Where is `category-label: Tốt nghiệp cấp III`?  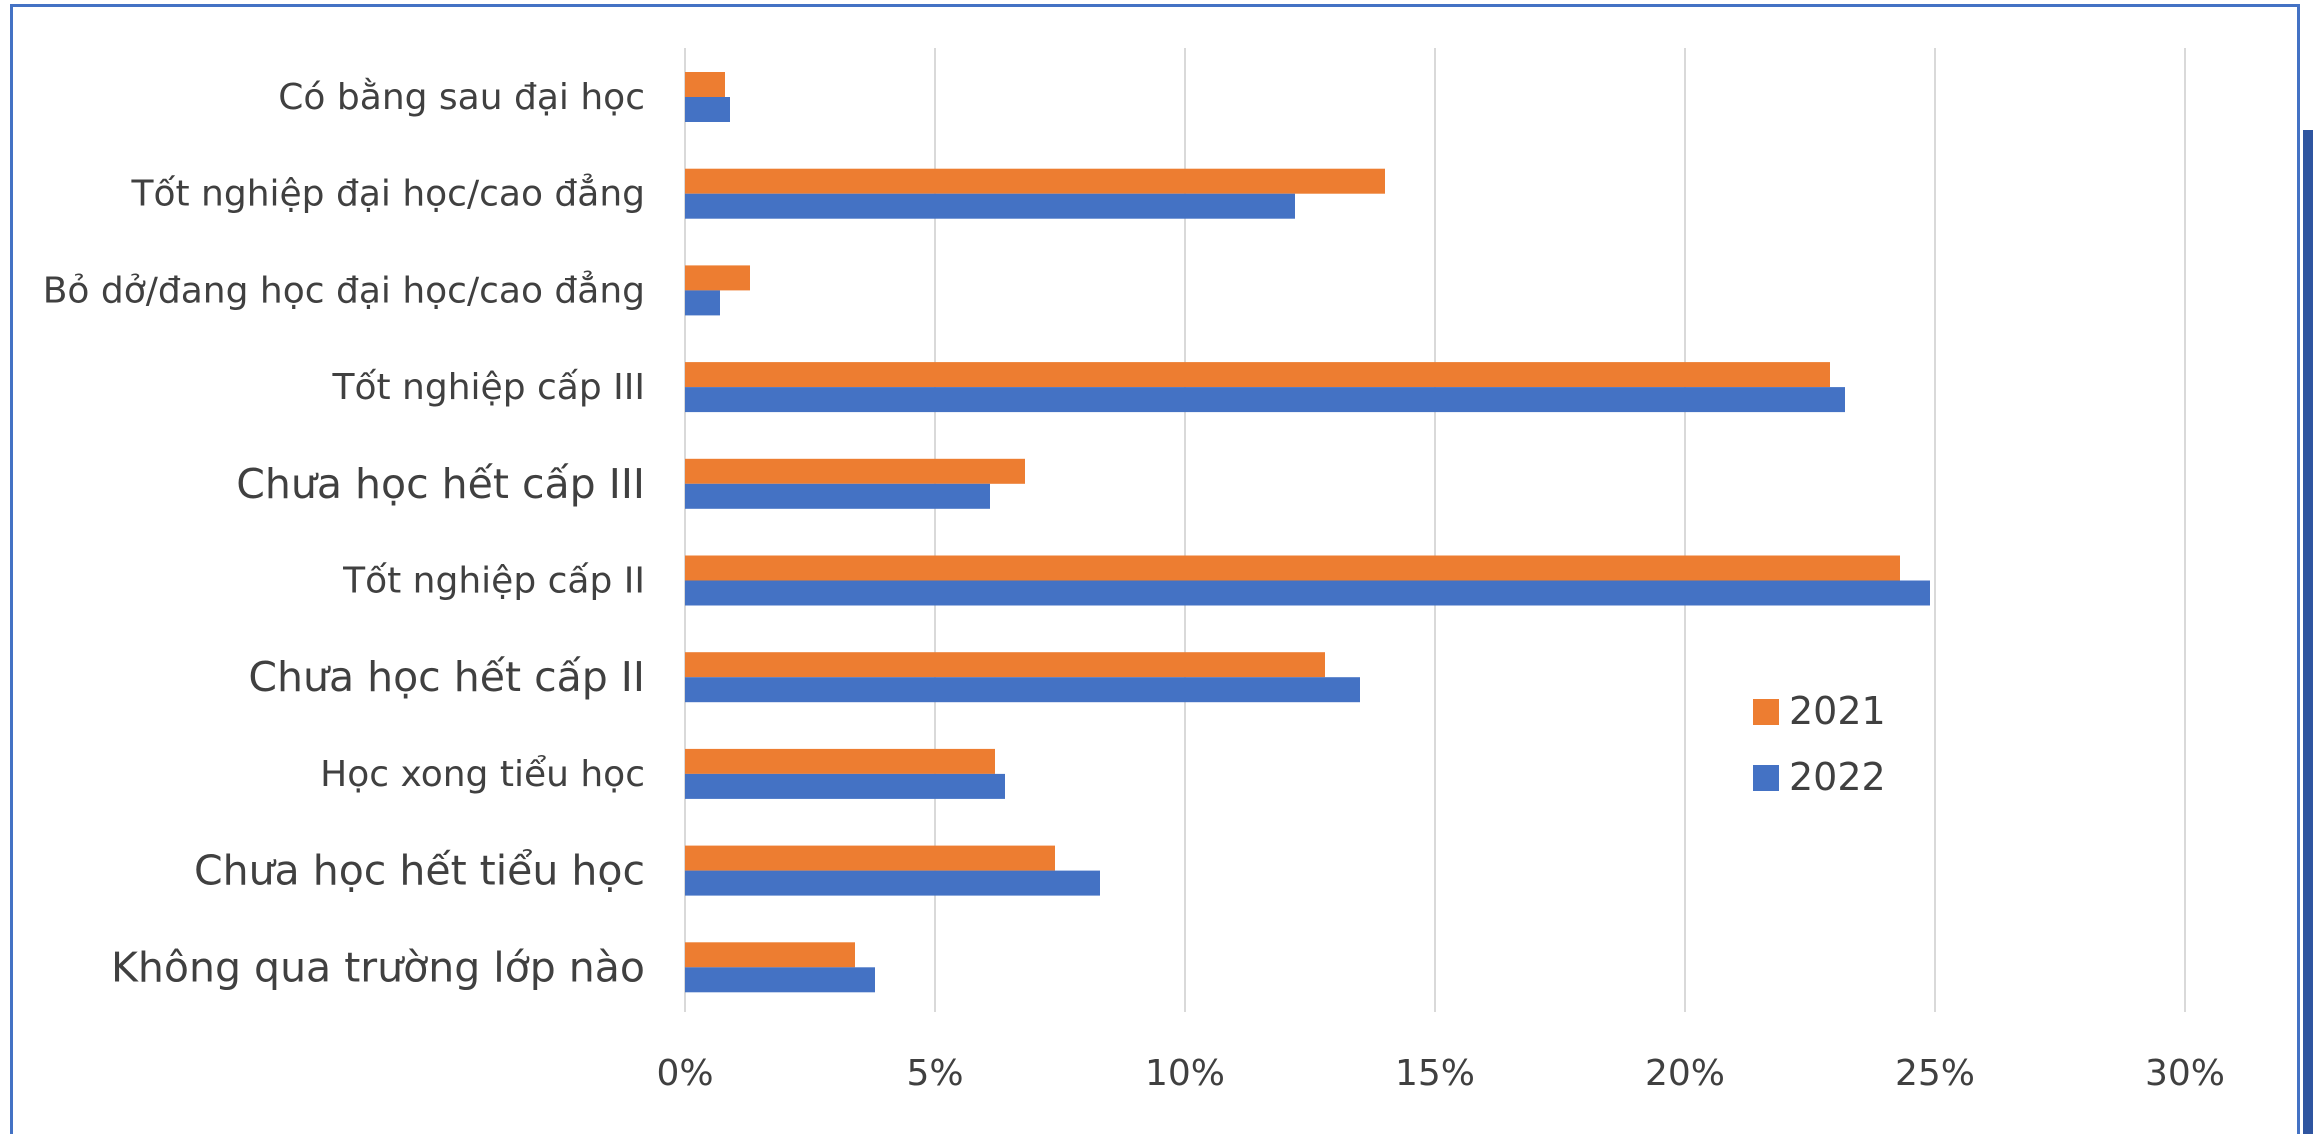
category-label: Tốt nghiệp cấp III is located at coordinates (488, 387).